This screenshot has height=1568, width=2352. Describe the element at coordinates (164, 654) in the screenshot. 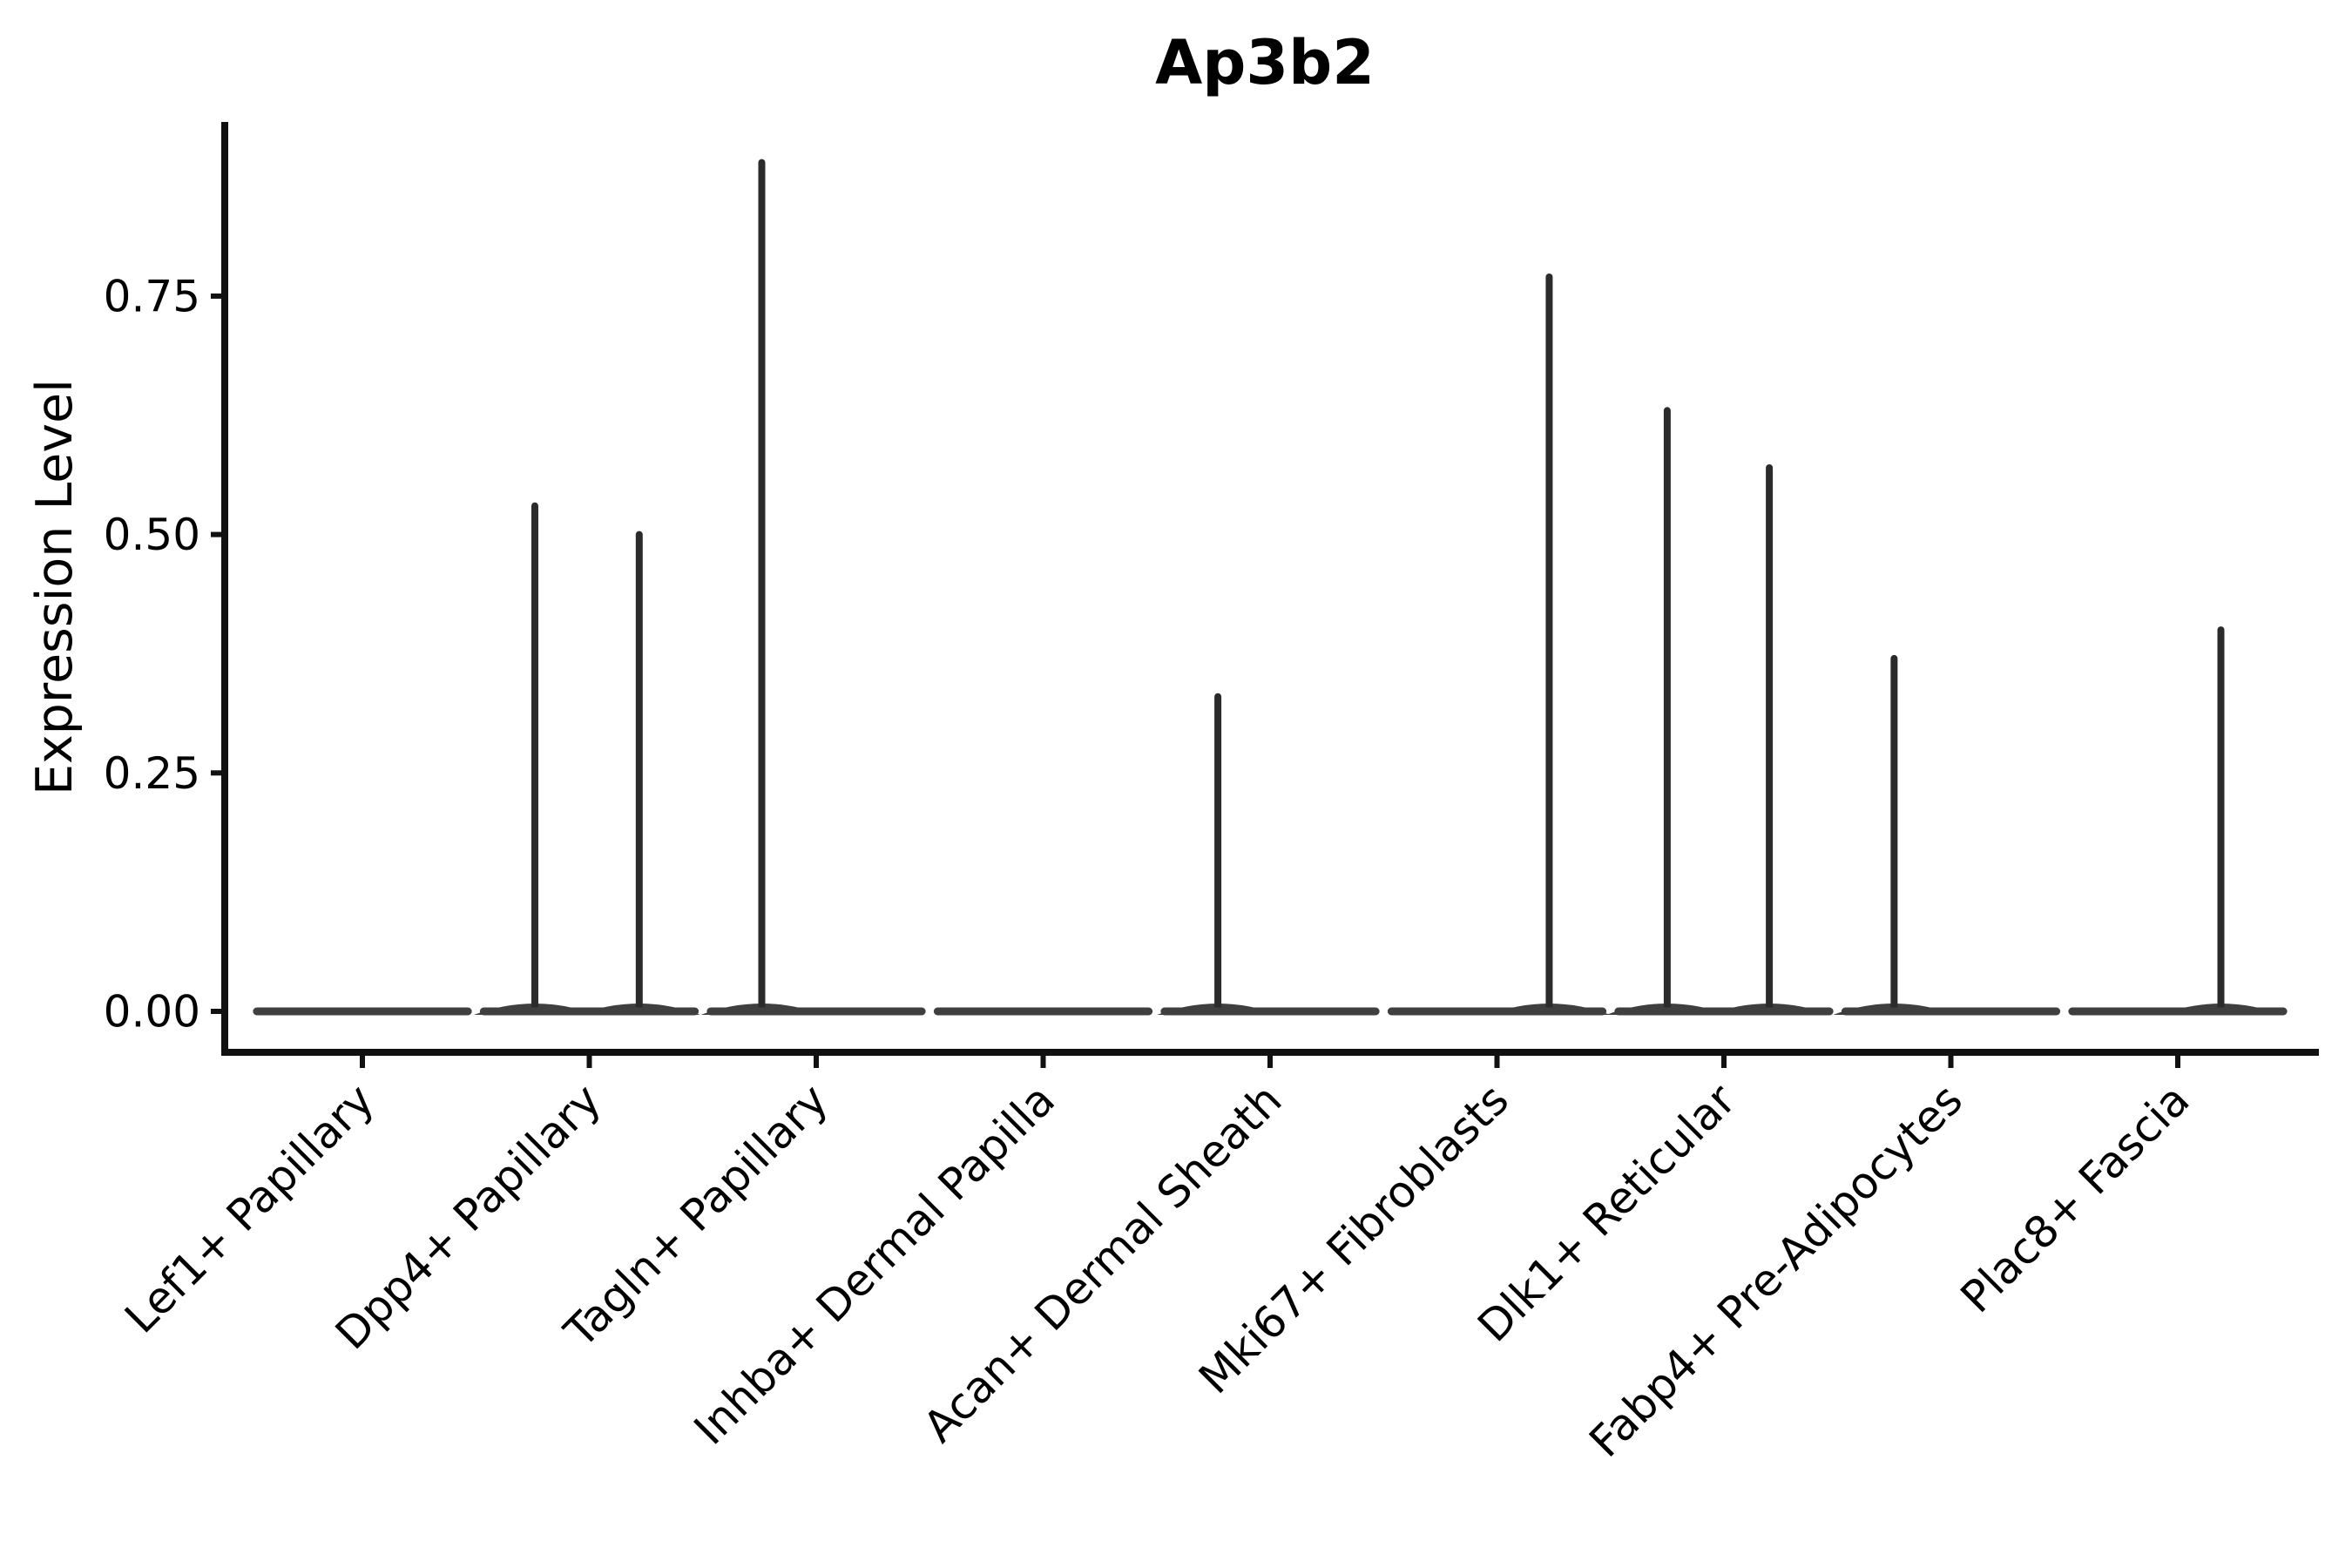

I see `y-axis-ticks-group: 0.00 0.25 0.50 0.75` at that location.